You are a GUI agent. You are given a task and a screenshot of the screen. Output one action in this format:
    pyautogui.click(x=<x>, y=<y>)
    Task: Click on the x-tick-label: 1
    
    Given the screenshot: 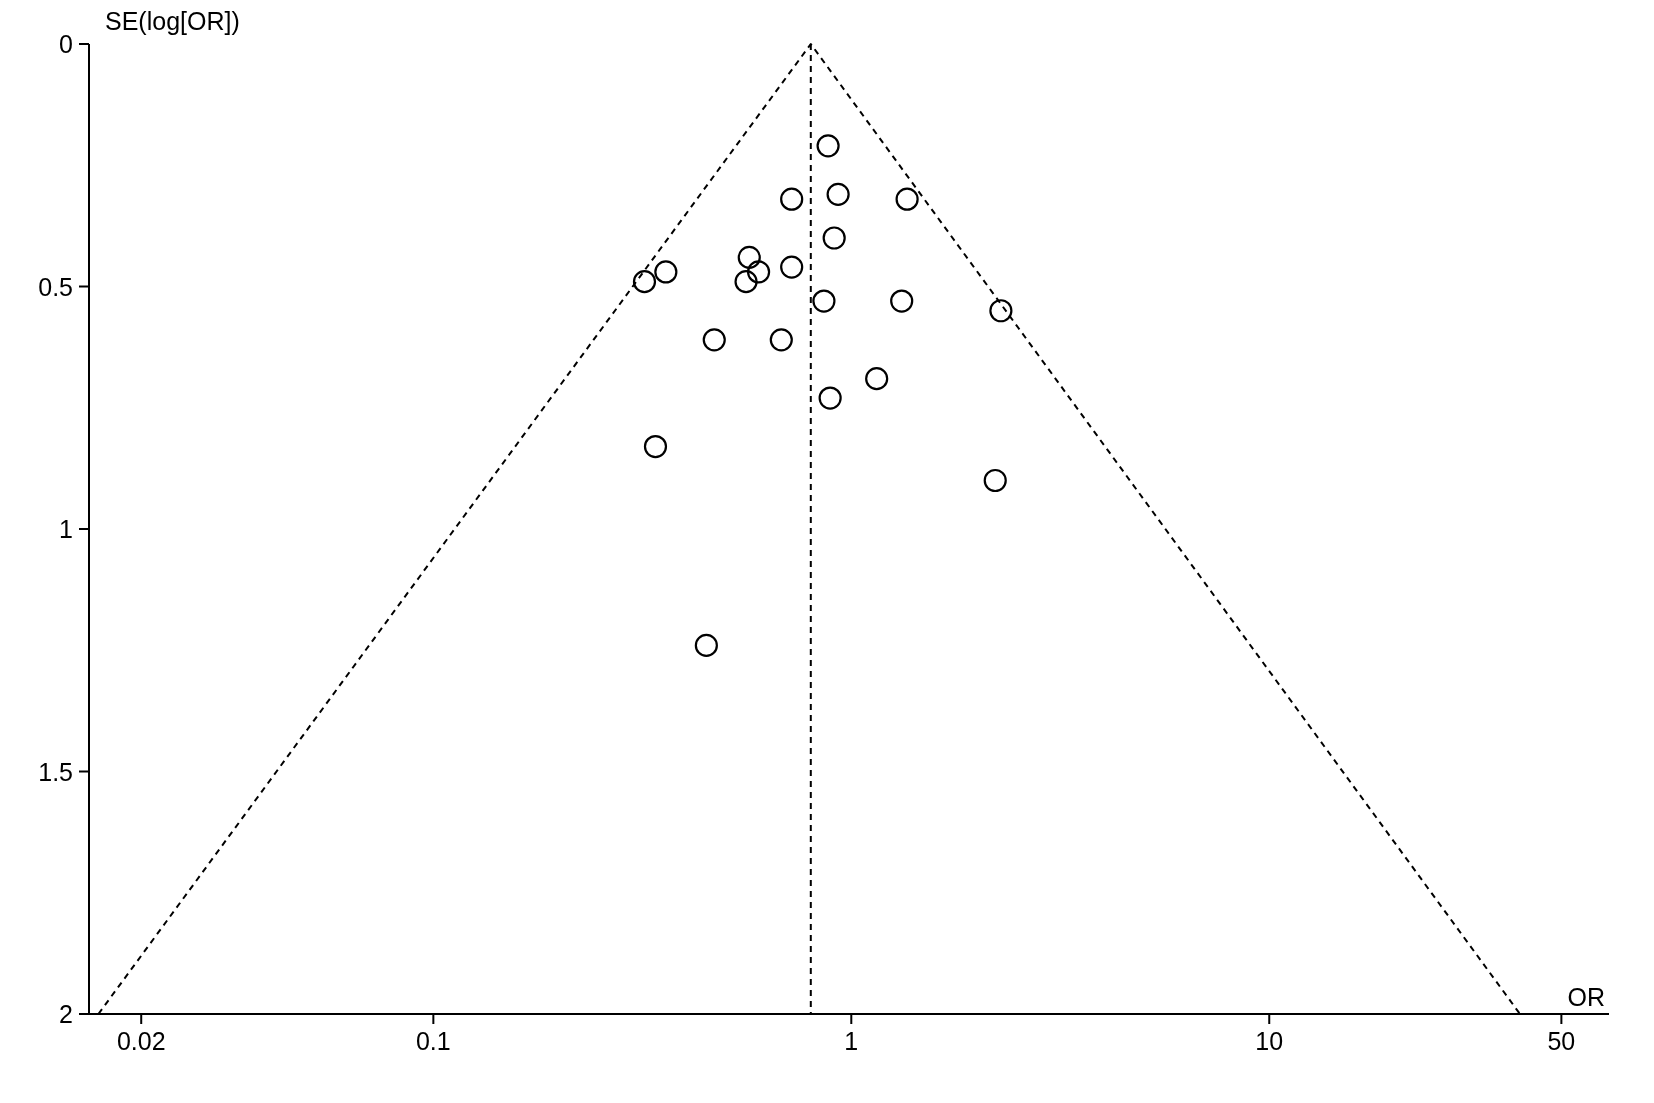 What is the action you would take?
    pyautogui.click(x=851, y=1041)
    